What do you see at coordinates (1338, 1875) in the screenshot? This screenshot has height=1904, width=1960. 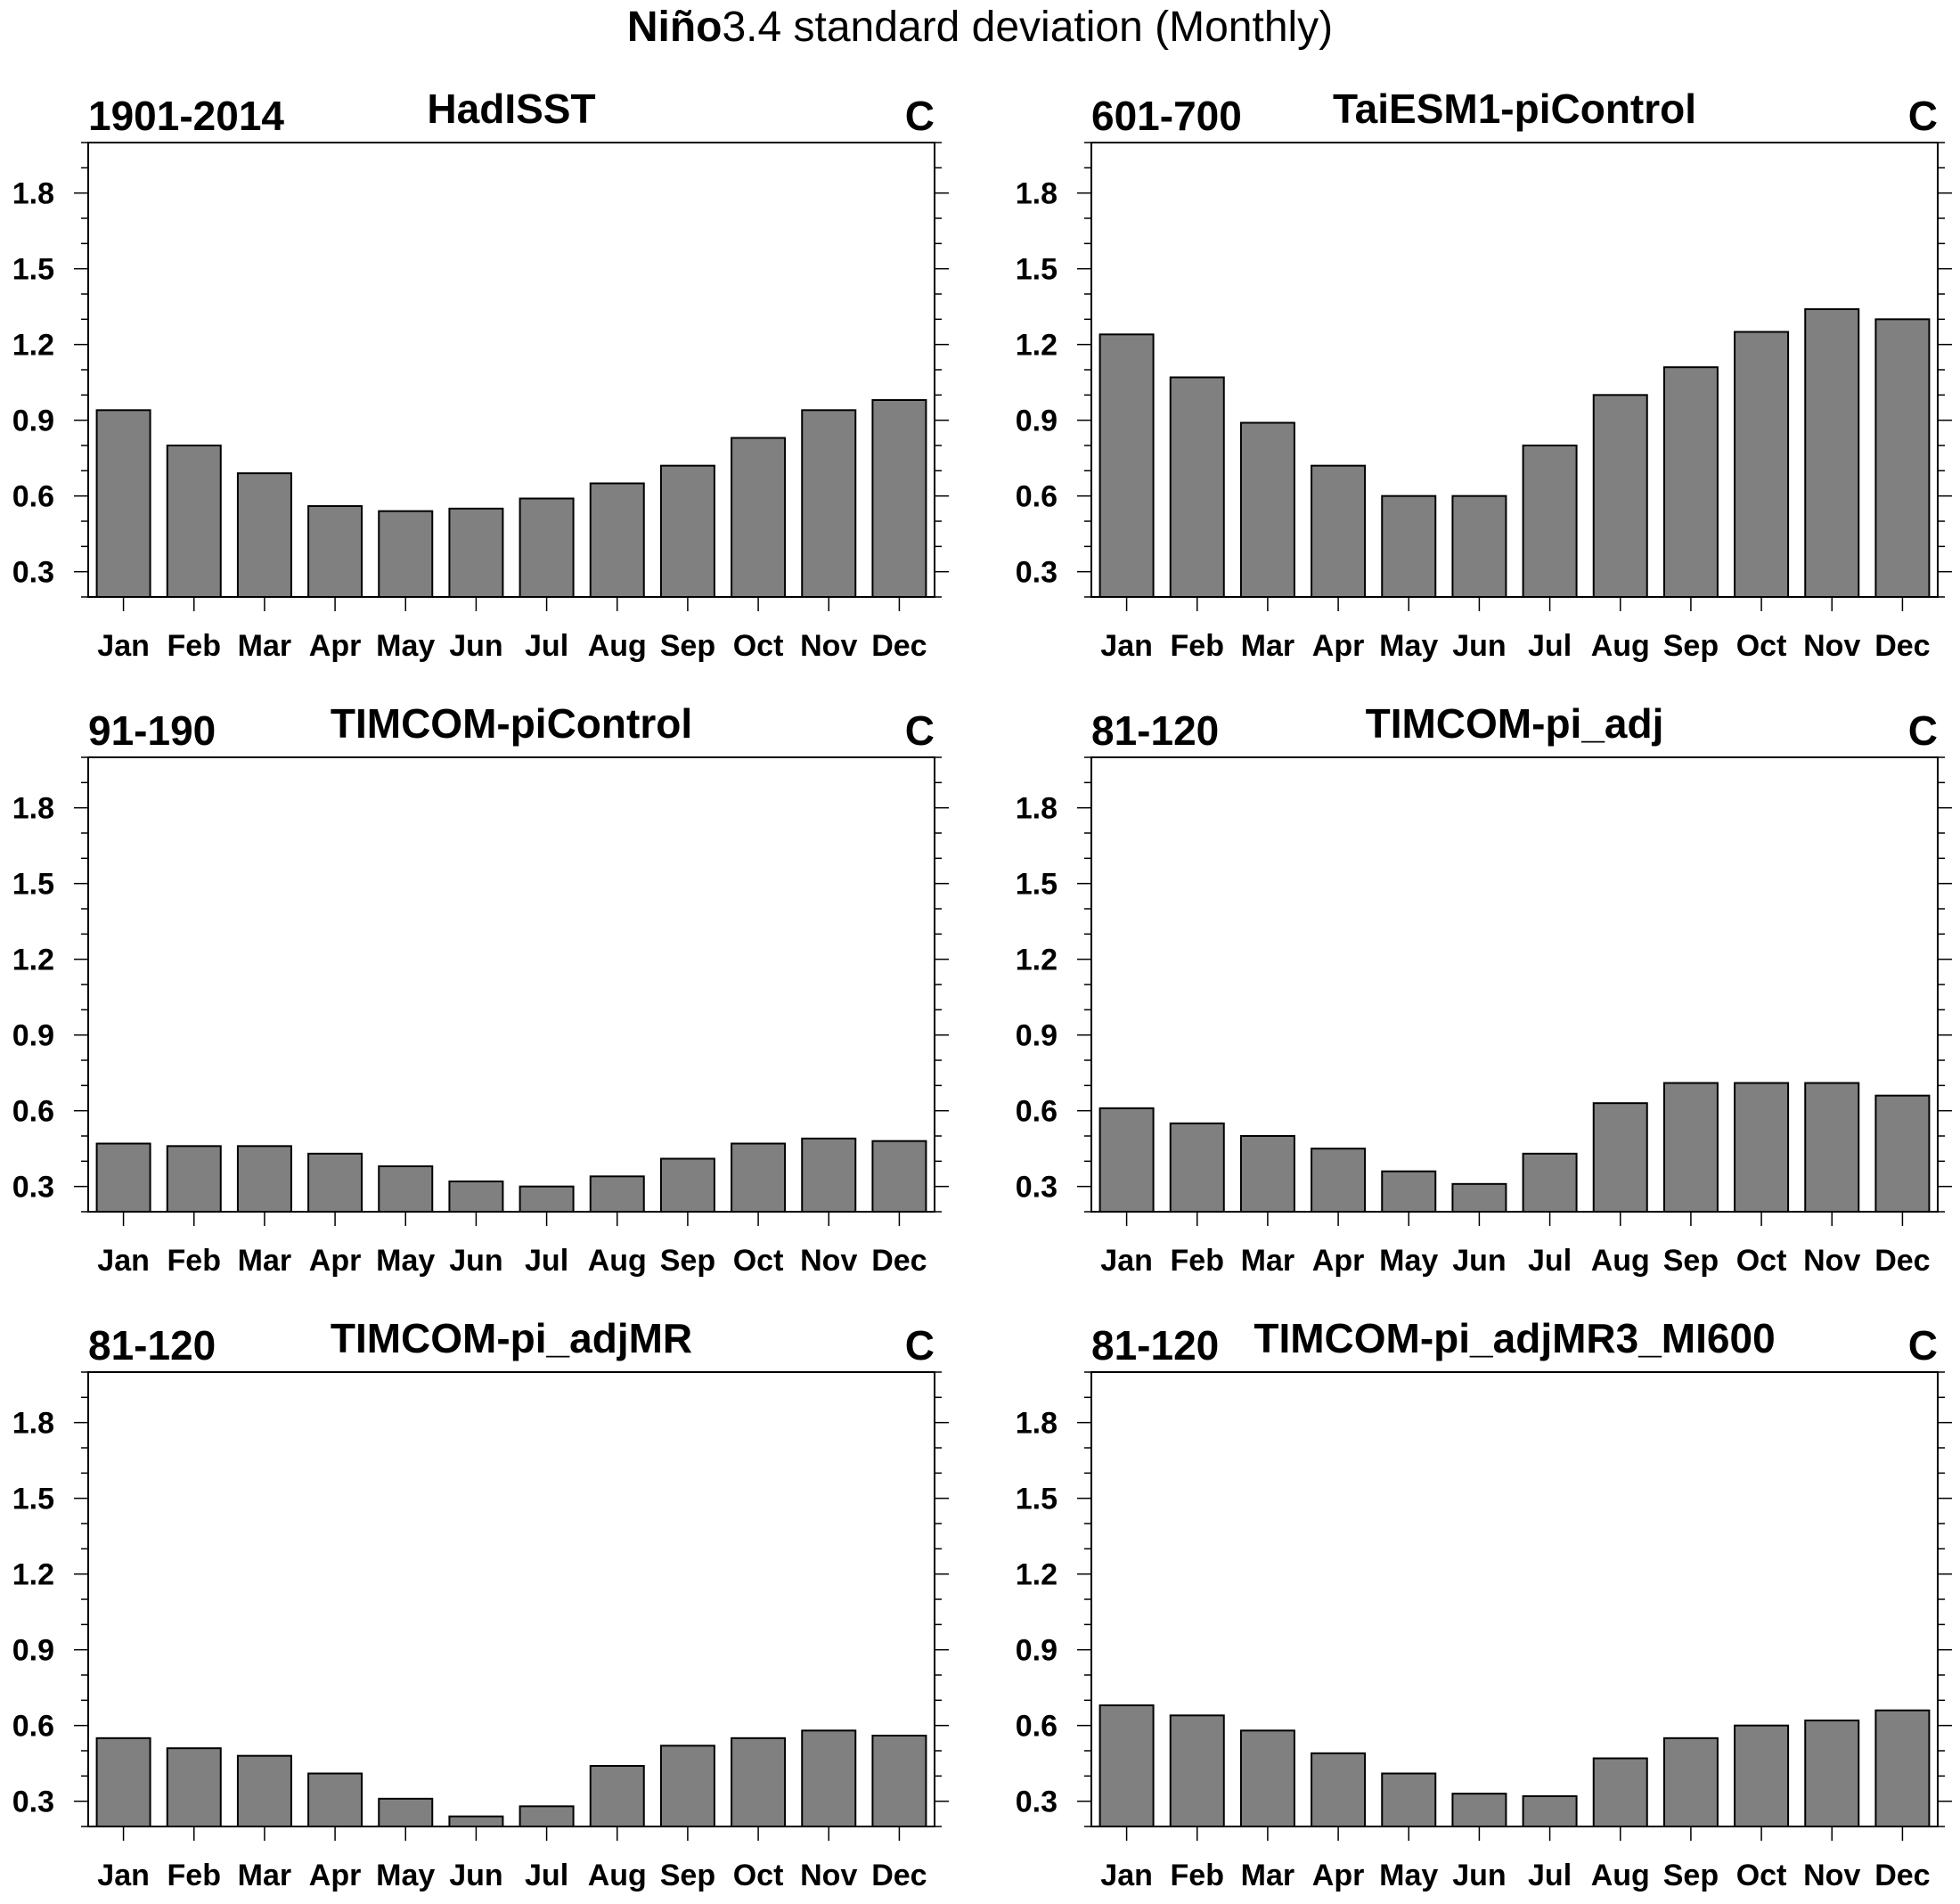 I see `x-tick-label-apr: Apr` at bounding box center [1338, 1875].